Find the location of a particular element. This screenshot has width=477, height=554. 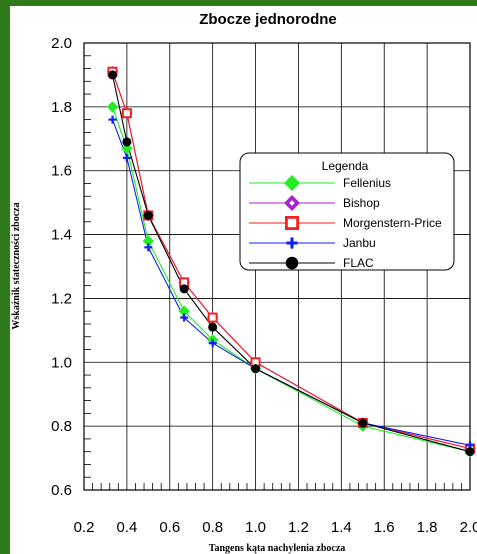

x-minor-ticks is located at coordinates (277, 486).